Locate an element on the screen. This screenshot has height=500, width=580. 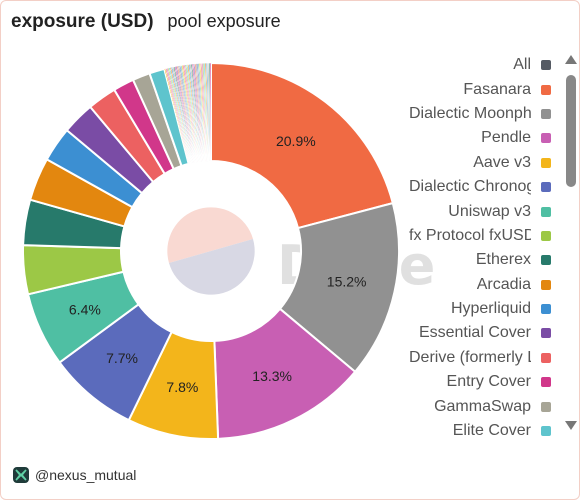
legend-item: Dialectic Chronog is located at coordinates (480, 187).